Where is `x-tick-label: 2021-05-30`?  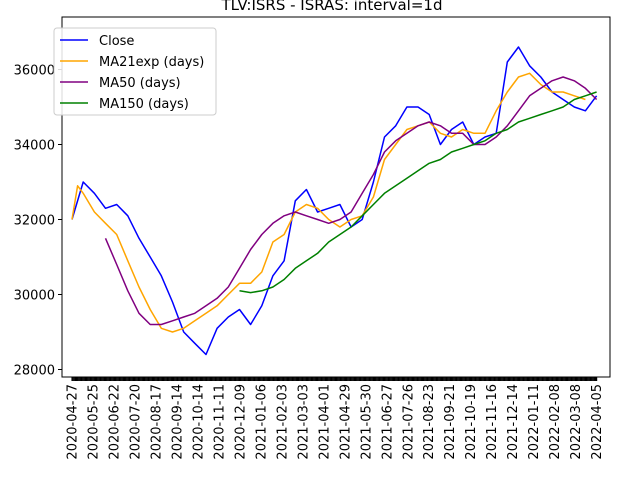
x-tick-label: 2021-05-30 is located at coordinates (366, 422).